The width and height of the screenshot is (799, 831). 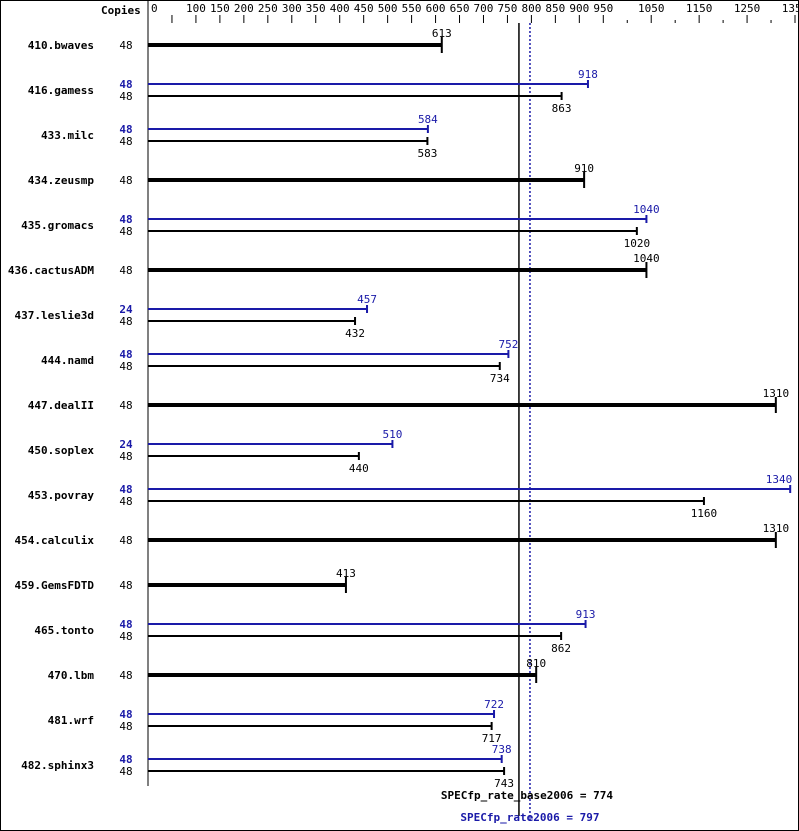 What do you see at coordinates (61, 90) in the screenshot?
I see `benchmark-name: 416.gamess` at bounding box center [61, 90].